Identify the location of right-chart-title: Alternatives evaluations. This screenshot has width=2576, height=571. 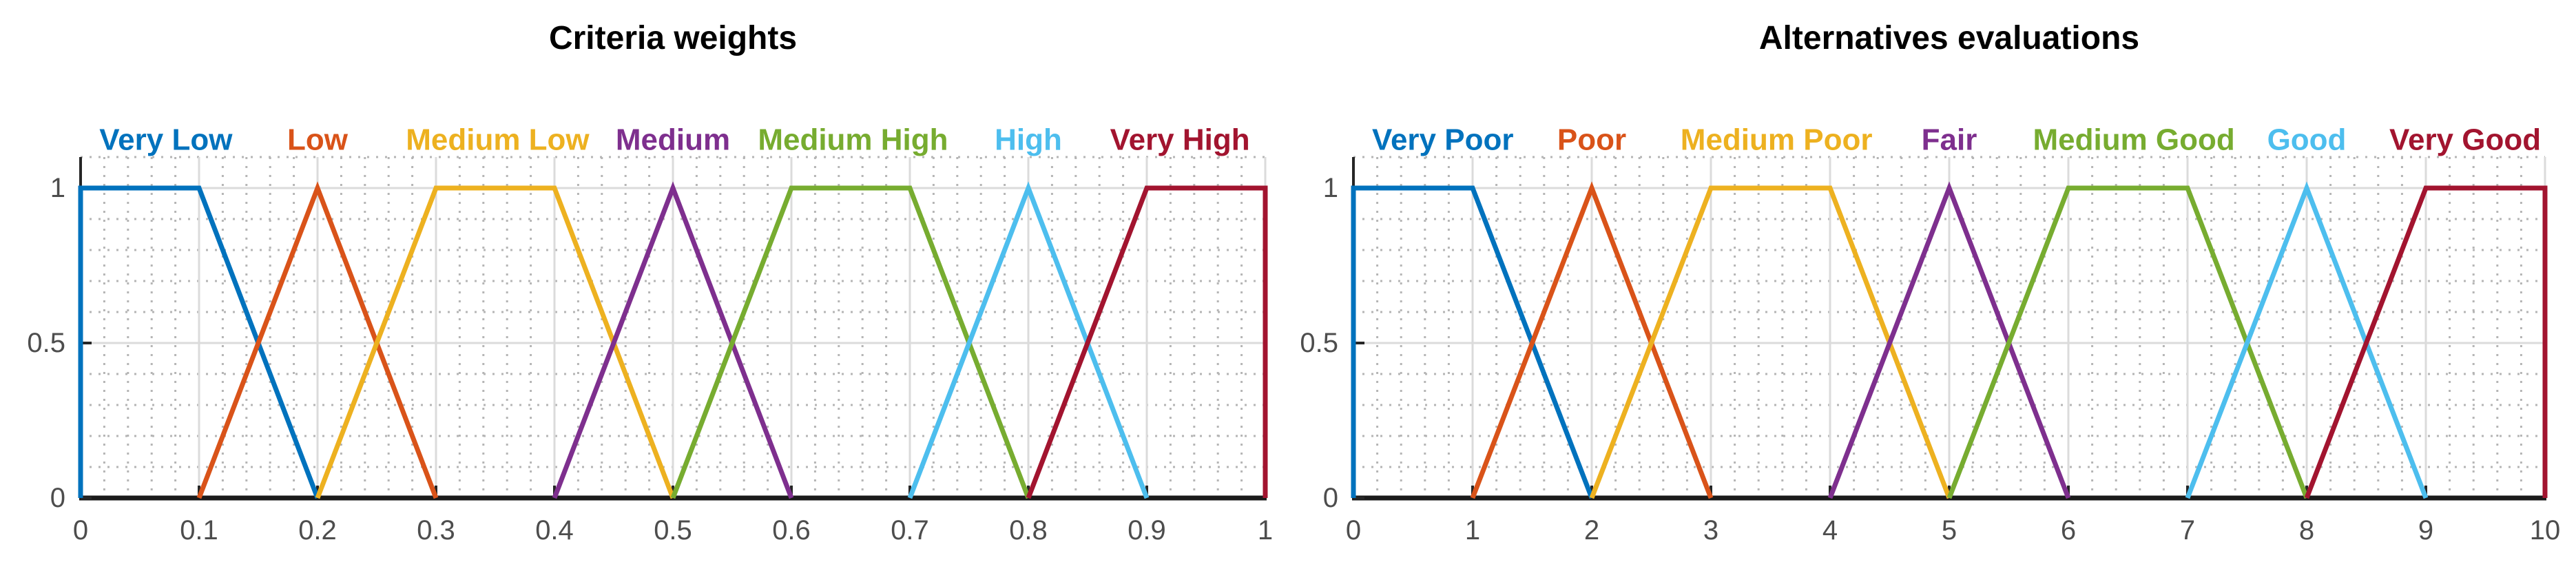
(1949, 38).